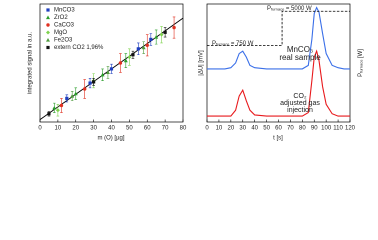 This screenshot has height=240, width=378. I want to click on y-label: |ΔU| [mV], so click(202, 63).